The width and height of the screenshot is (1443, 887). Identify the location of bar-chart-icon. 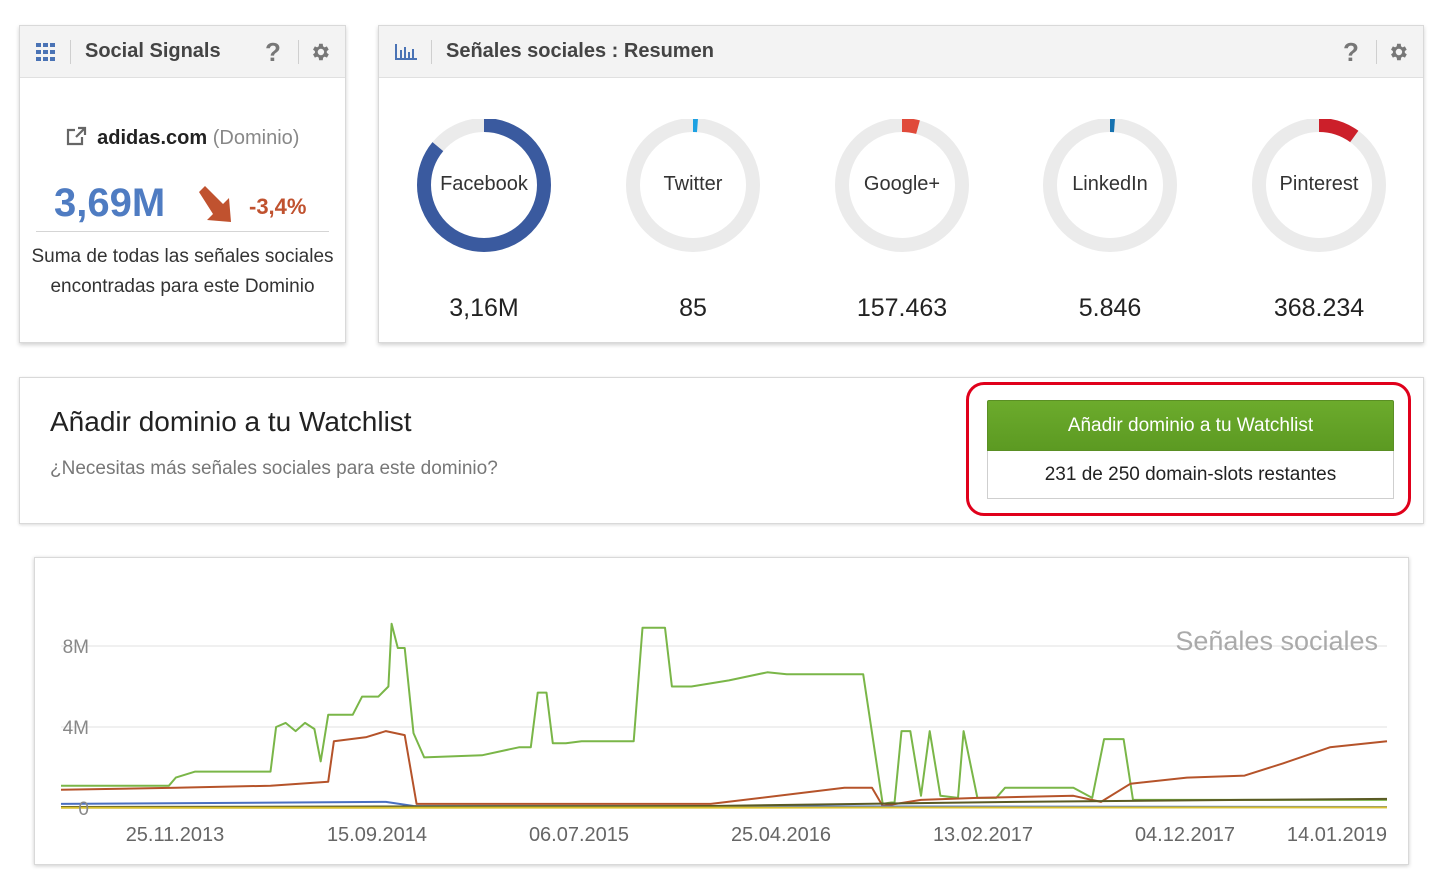
(406, 51).